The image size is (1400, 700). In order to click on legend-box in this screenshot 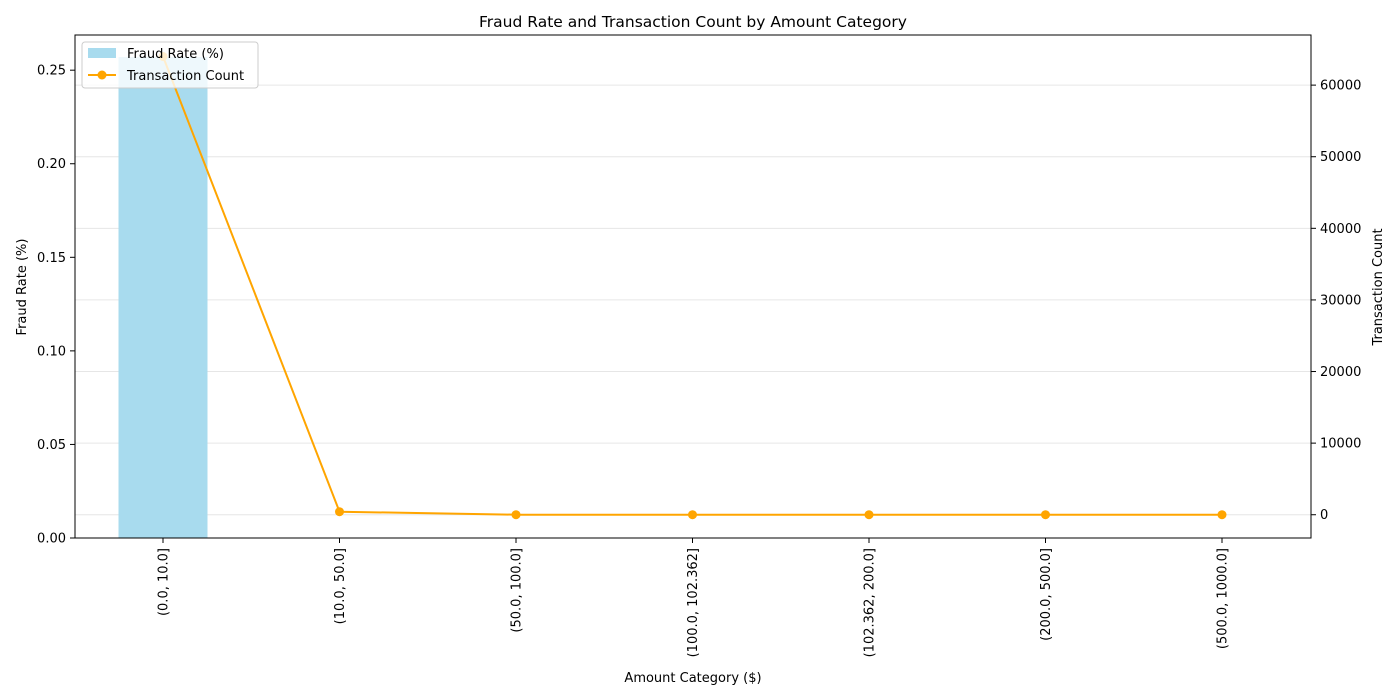, I will do `click(170, 65)`.